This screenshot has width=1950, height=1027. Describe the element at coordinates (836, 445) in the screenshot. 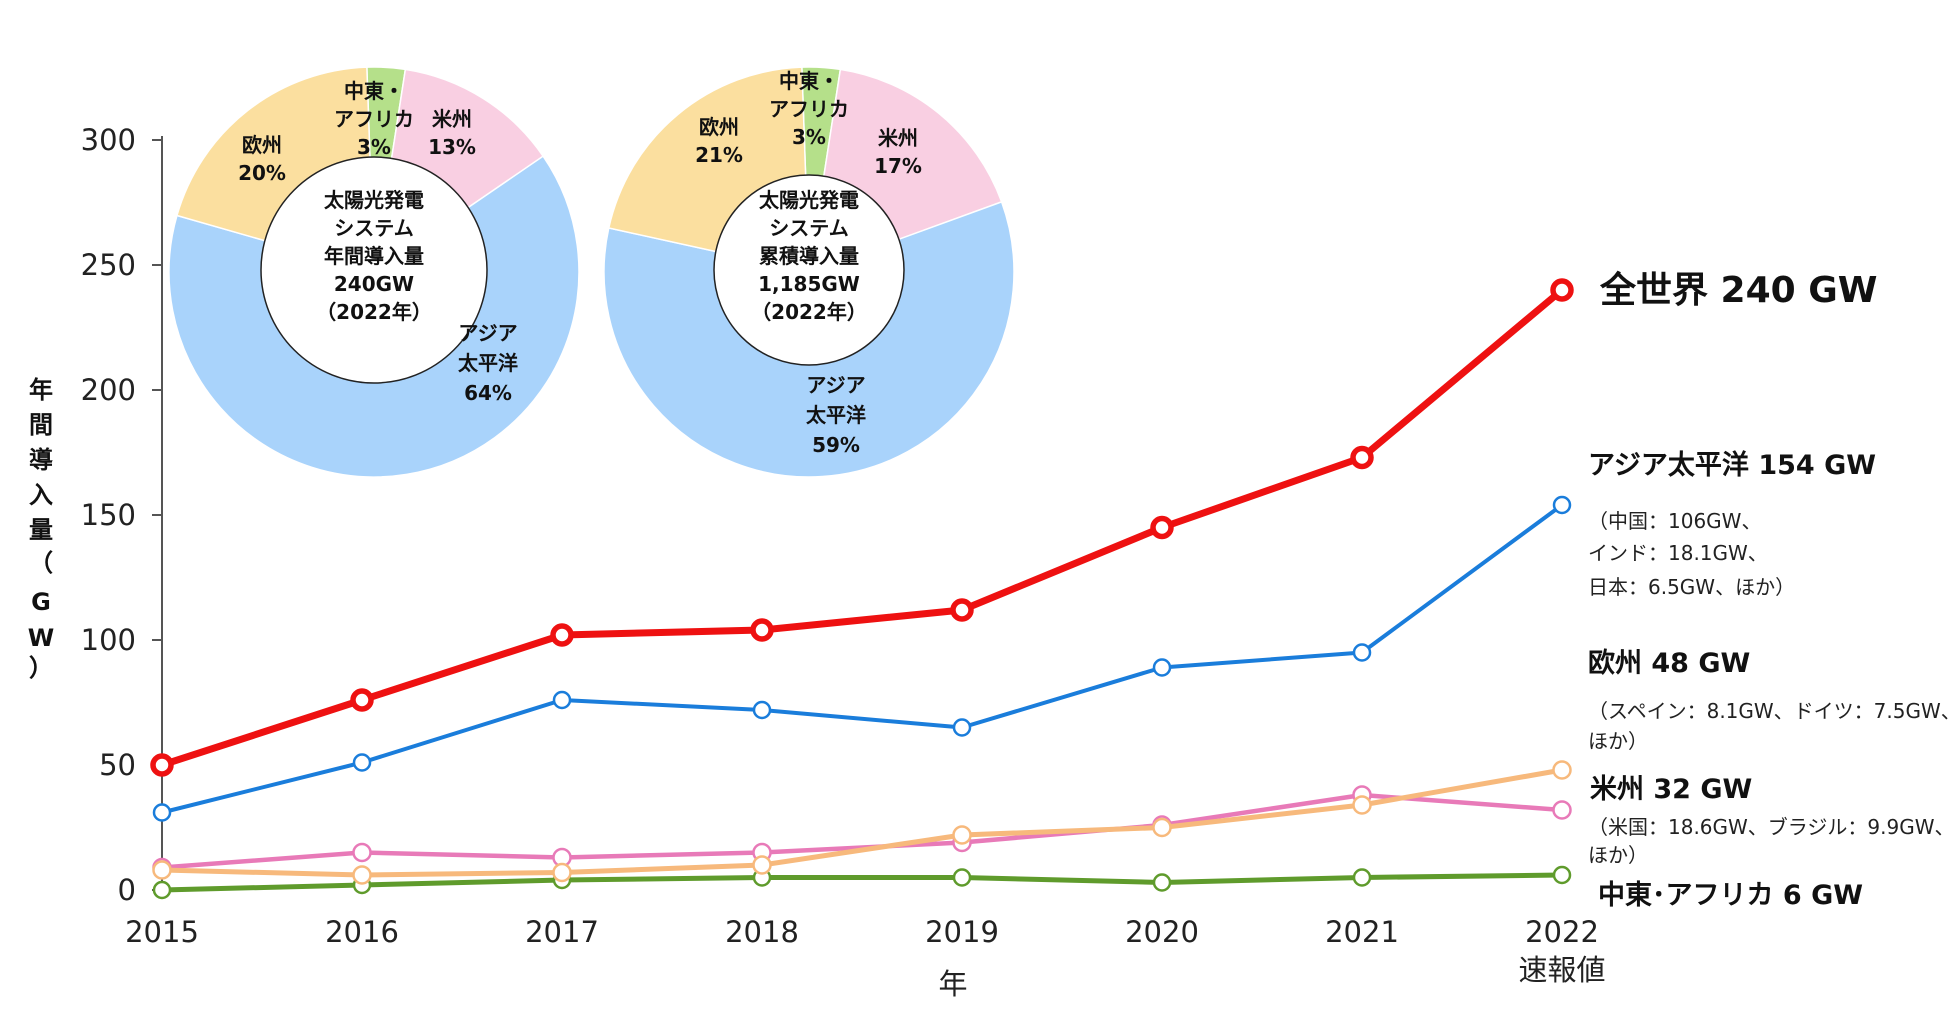

I see `pie-slice-label: 59%` at that location.